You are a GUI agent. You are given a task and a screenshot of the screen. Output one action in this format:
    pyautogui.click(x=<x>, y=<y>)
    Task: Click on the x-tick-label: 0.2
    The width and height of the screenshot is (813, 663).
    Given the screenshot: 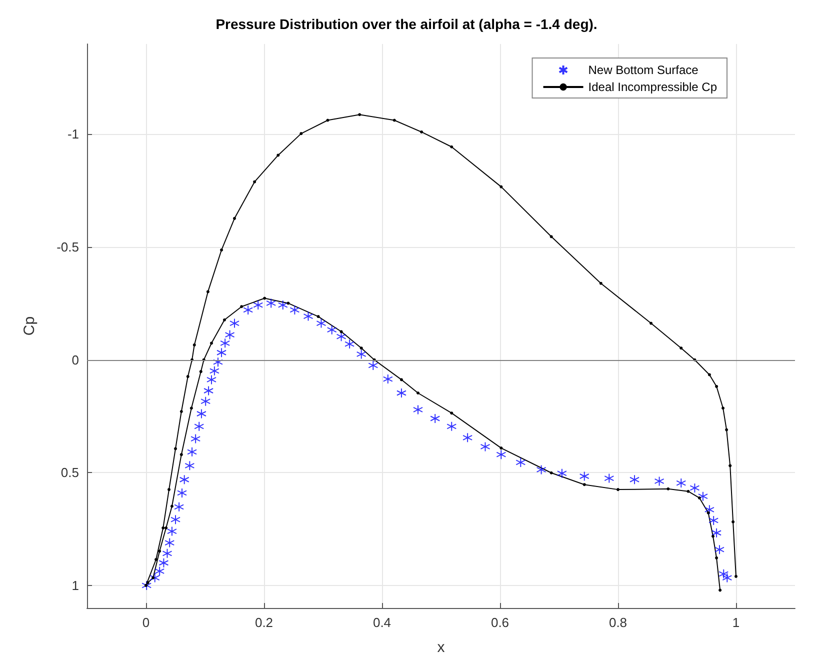 What is the action you would take?
    pyautogui.click(x=264, y=622)
    